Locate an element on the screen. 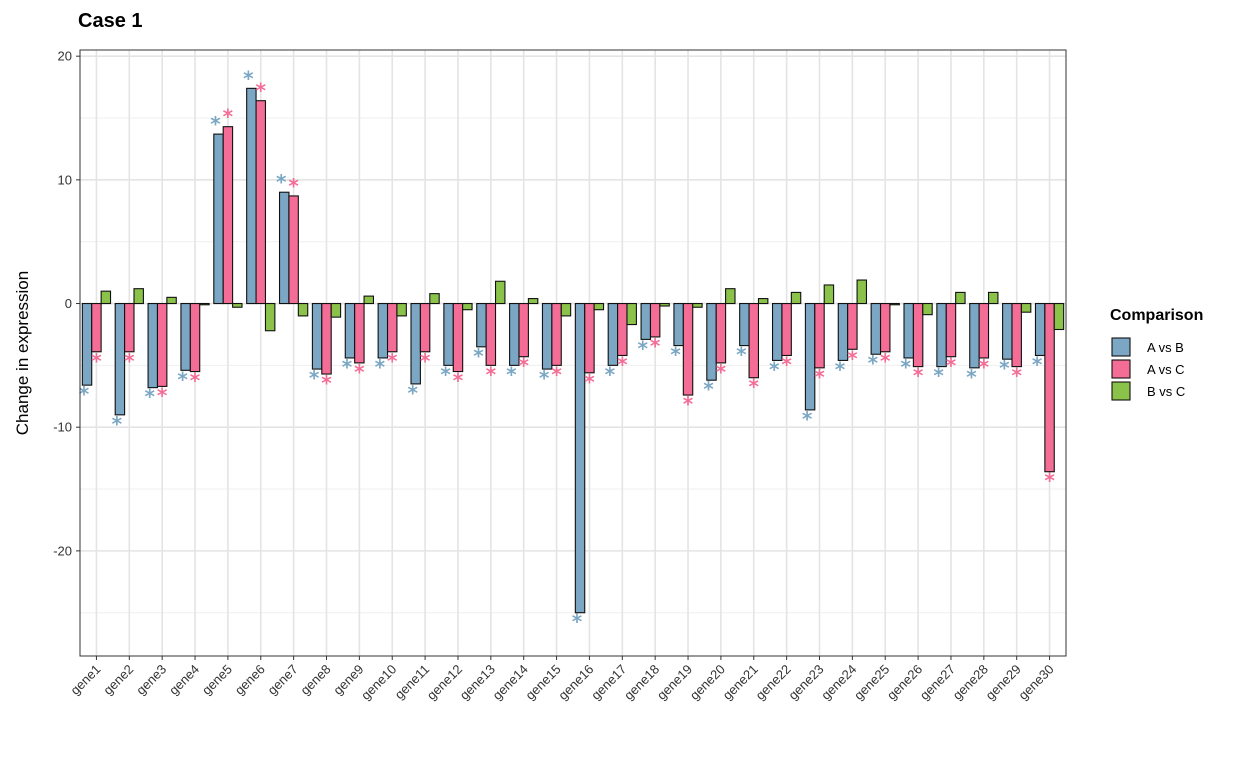 The height and width of the screenshot is (768, 1248). x-tick-label: gene15 is located at coordinates (542, 682).